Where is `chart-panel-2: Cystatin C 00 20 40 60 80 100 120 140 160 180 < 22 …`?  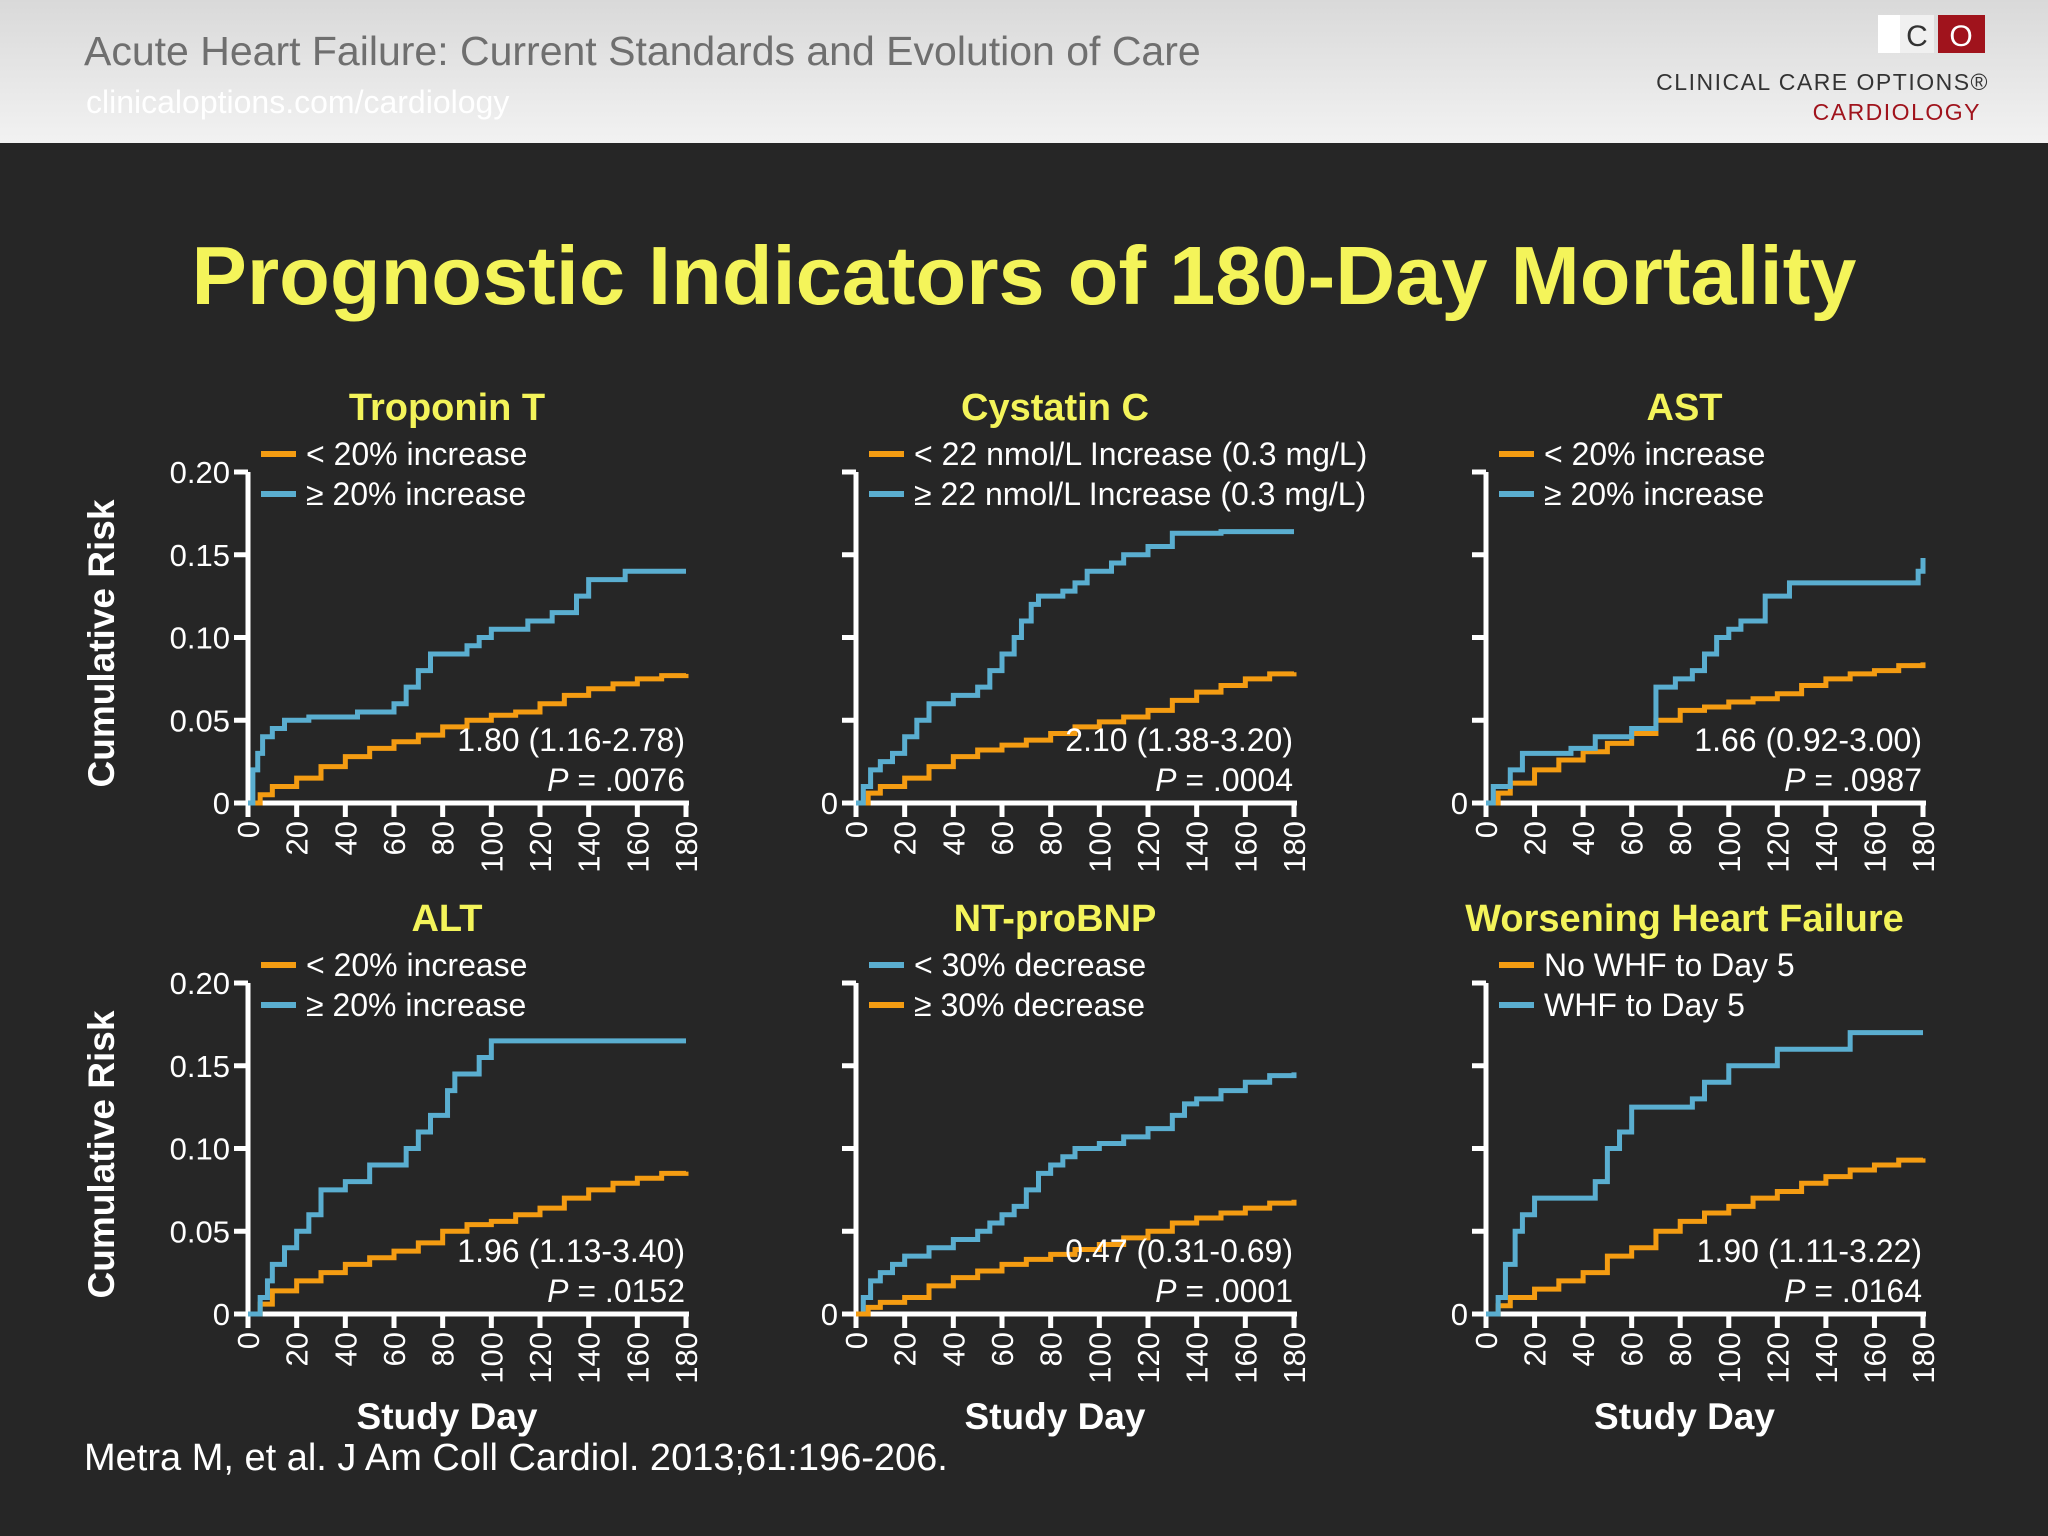 chart-panel-2: Cystatin C 00 20 40 60 80 100 120 140 160 180 < 22 … is located at coordinates (1094, 630).